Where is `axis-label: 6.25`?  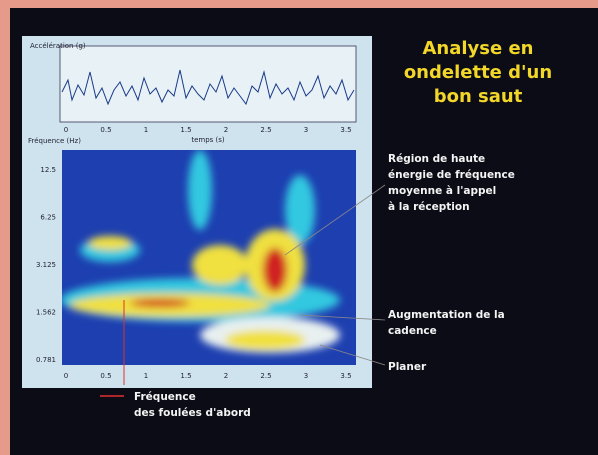
axis-label: 6.25 is located at coordinates (48, 218).